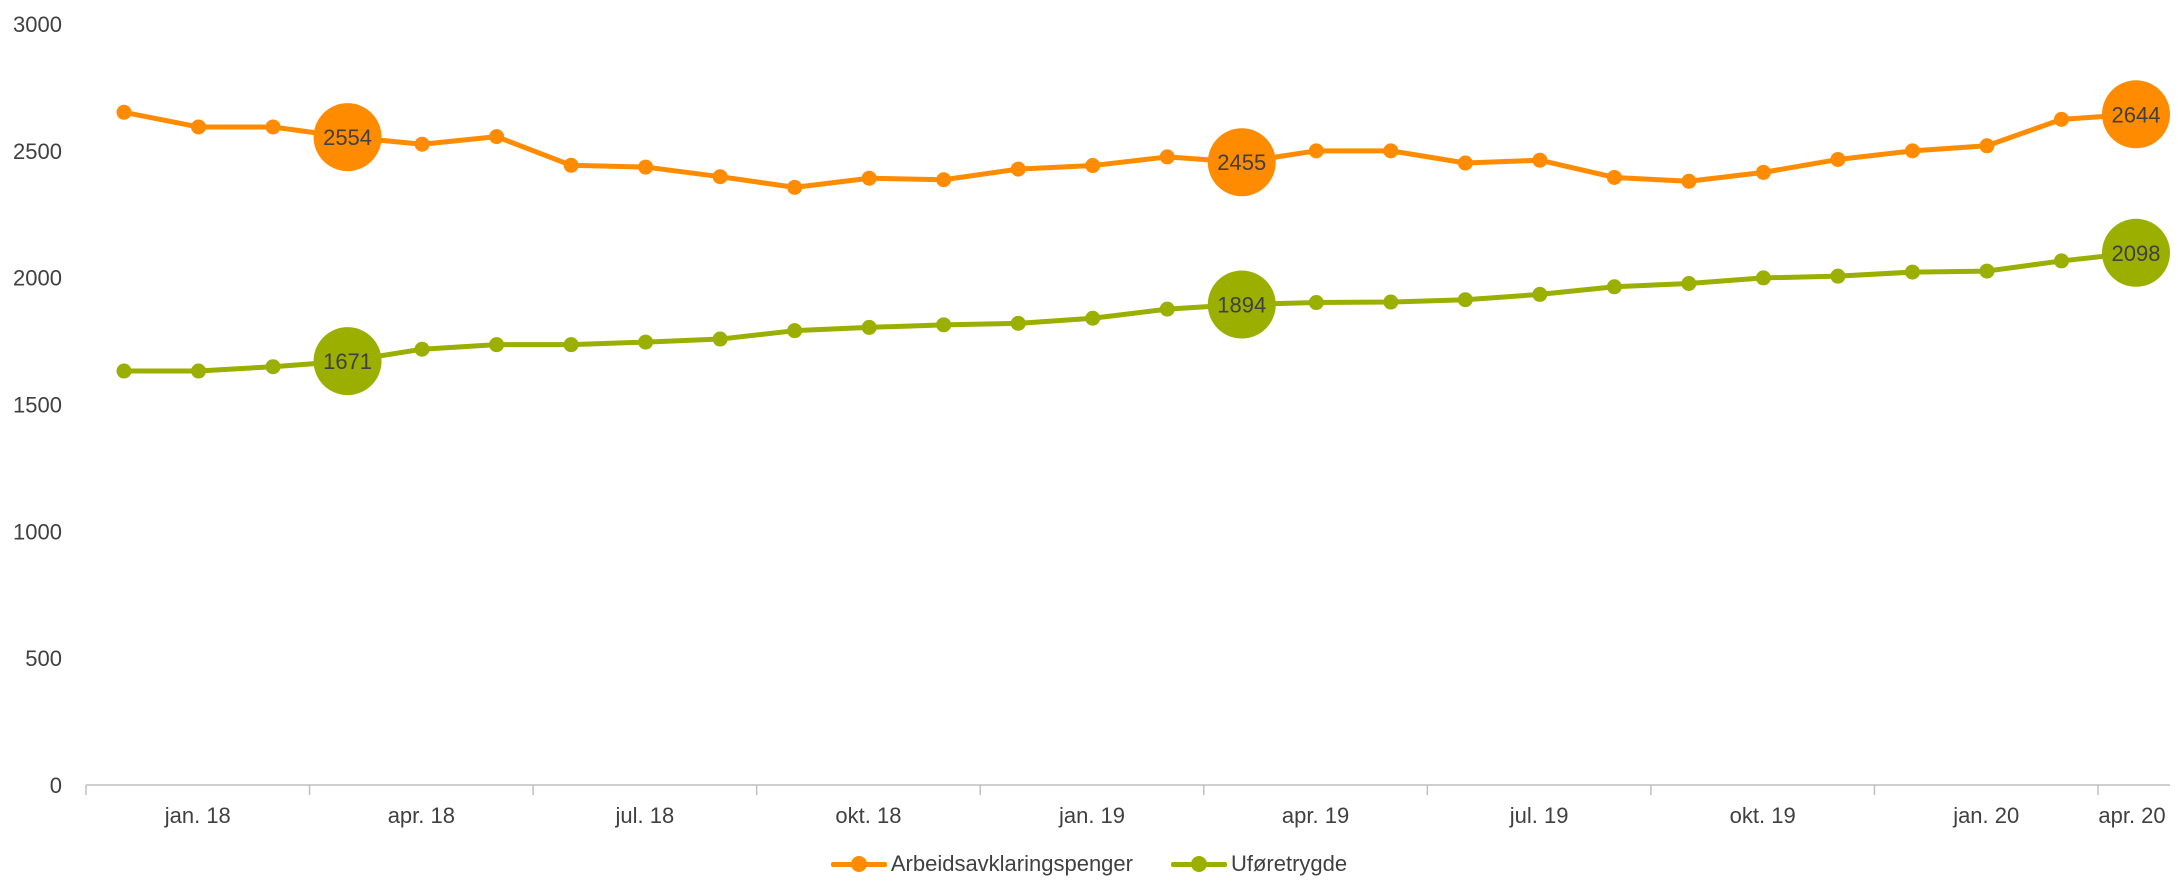  What do you see at coordinates (1315, 815) in the screenshot?
I see `x-tick-label: apr. 19` at bounding box center [1315, 815].